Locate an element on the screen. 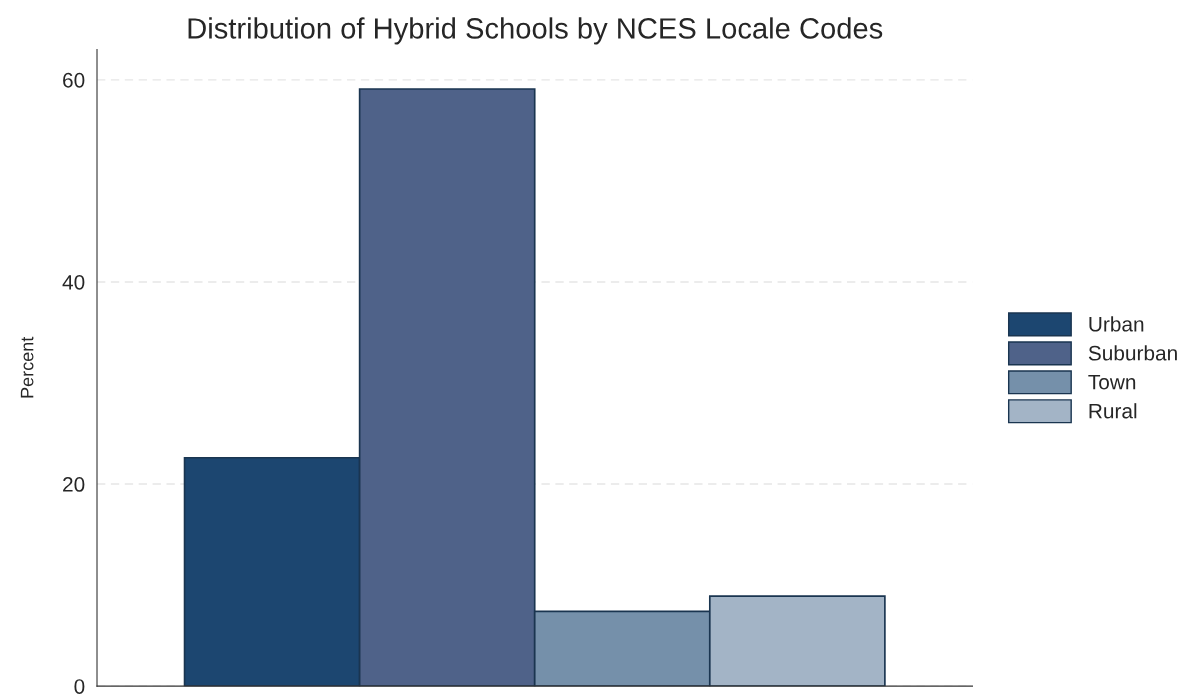 This screenshot has height=698, width=1183. legend-label: Urban is located at coordinates (1116, 324).